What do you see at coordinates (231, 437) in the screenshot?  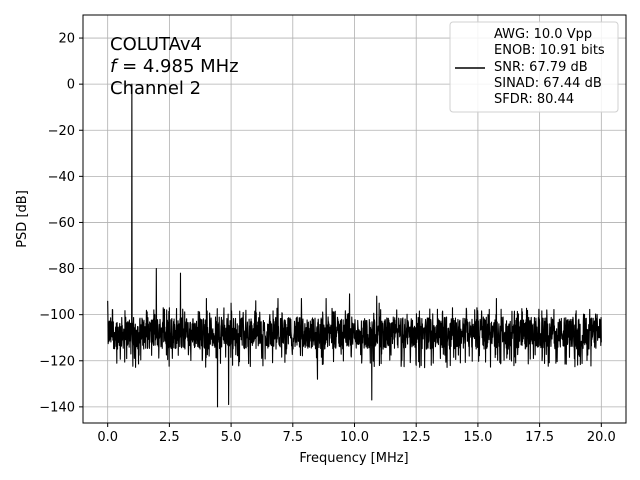 I see `x-tick-label: 5.0` at bounding box center [231, 437].